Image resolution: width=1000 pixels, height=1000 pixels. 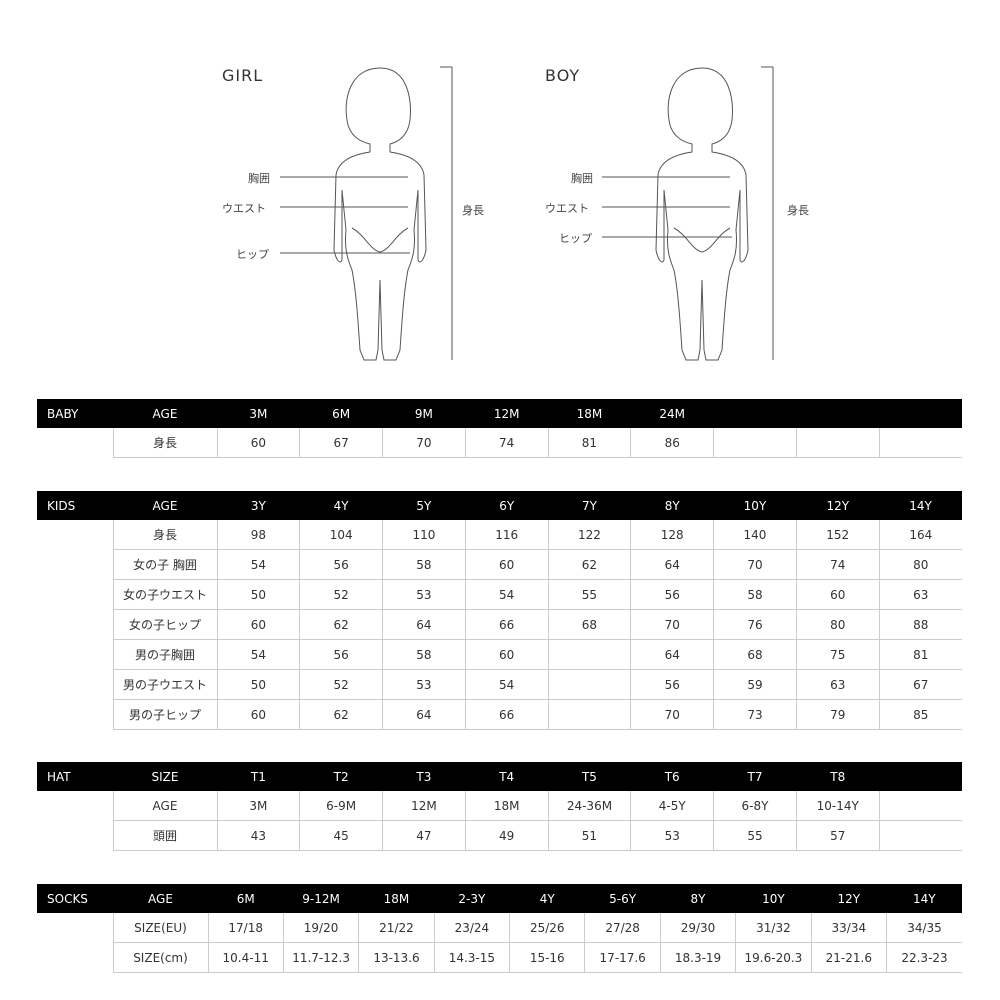 What do you see at coordinates (259, 178) in the screenshot?
I see `girl-chest-label: 胸囲` at bounding box center [259, 178].